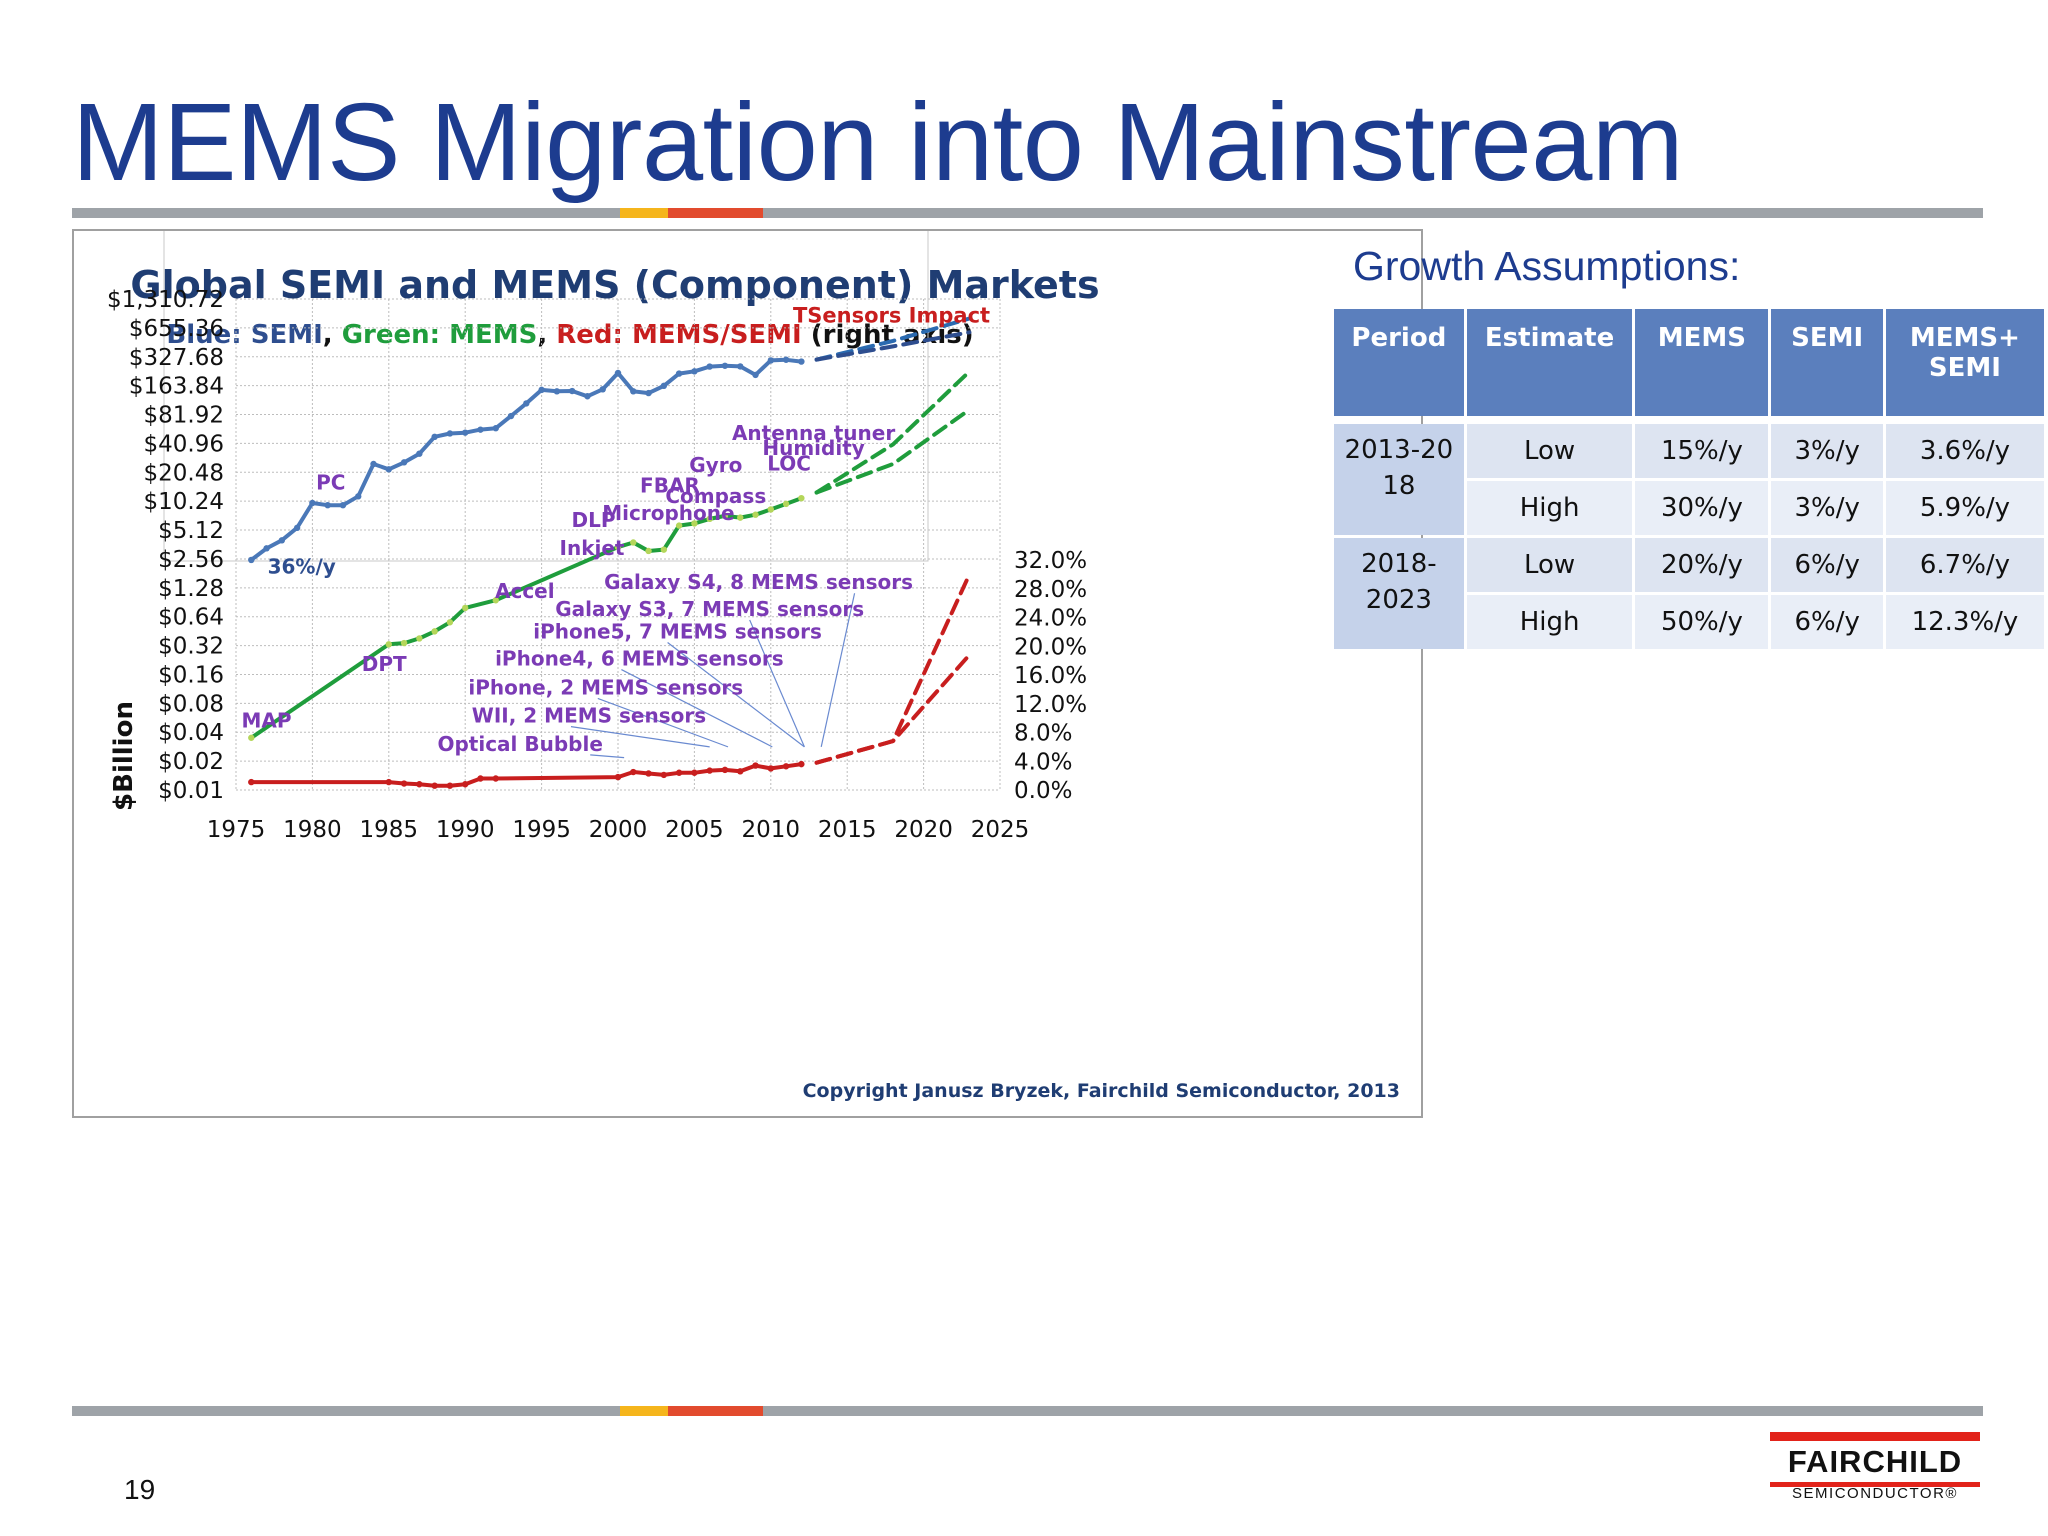 This screenshot has width=2048, height=1536. I want to click on y-tick-label: $0.64, so click(191, 618).